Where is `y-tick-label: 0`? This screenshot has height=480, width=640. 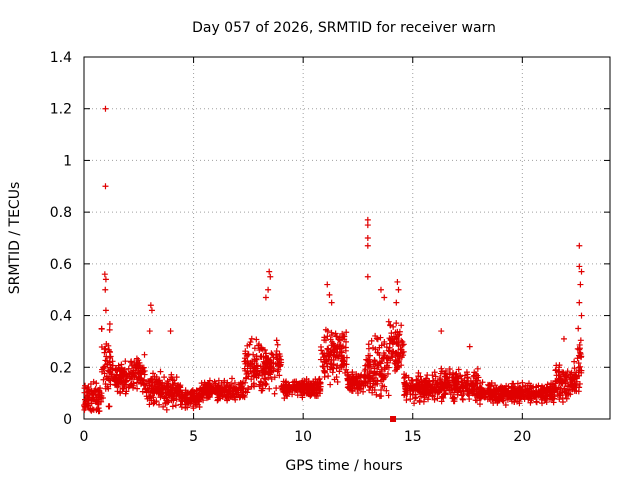 y-tick-label: 0 is located at coordinates (67, 420).